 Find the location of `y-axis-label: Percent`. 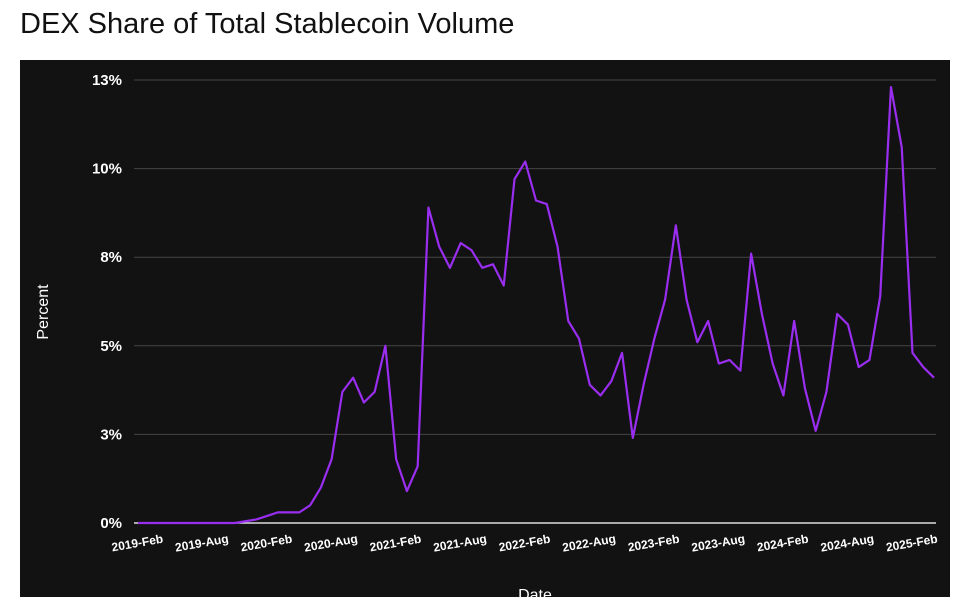

y-axis-label: Percent is located at coordinates (43, 312).